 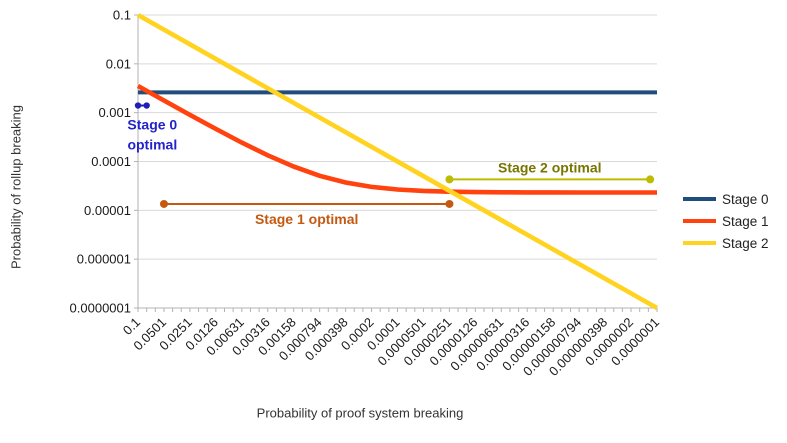 I want to click on stage-1-optimal-start-dot, so click(x=163, y=203).